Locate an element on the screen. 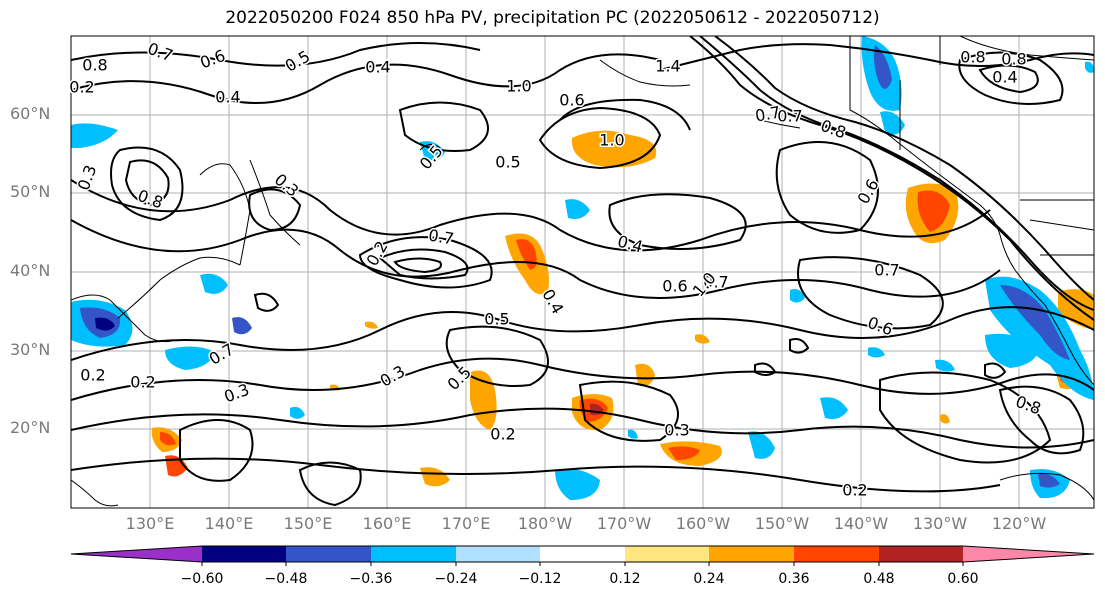 The width and height of the screenshot is (1105, 601). lon-label-140w: 140°W is located at coordinates (861, 523).